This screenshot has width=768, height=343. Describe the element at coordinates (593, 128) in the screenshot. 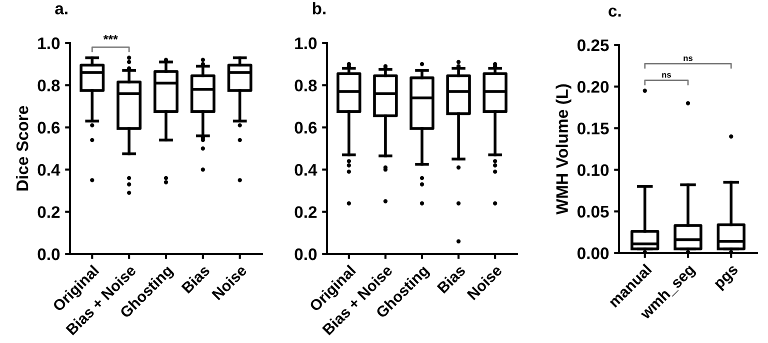

I see `y-tick-label: 0.15` at that location.